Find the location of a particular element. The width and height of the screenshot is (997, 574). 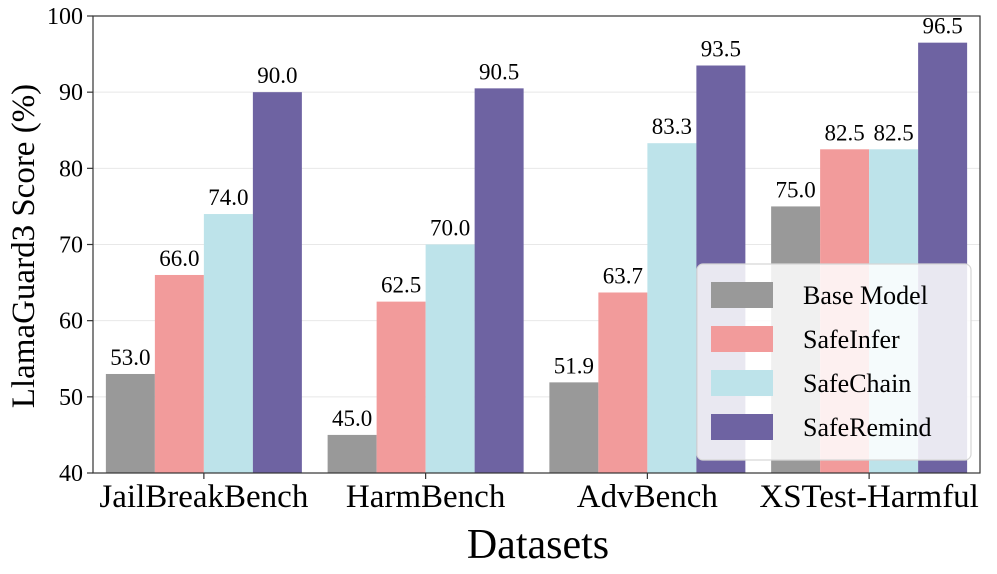

y-tick-label: 90 is located at coordinates (71, 93).